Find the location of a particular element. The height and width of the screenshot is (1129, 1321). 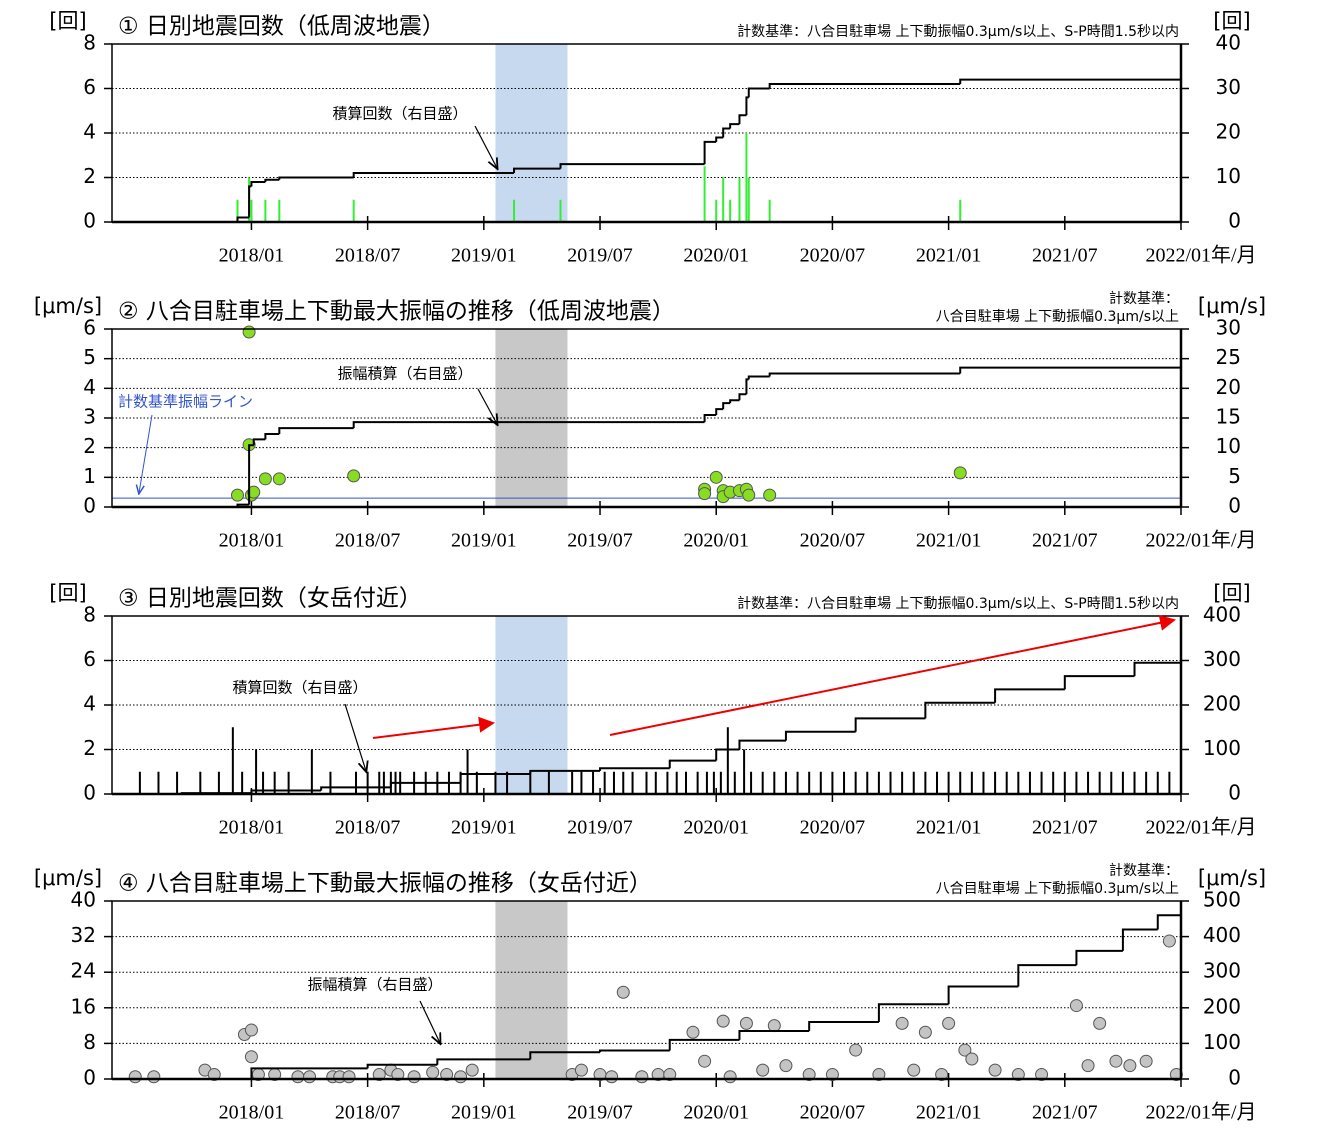

y2-tick-label: 500 is located at coordinates (1222, 900).